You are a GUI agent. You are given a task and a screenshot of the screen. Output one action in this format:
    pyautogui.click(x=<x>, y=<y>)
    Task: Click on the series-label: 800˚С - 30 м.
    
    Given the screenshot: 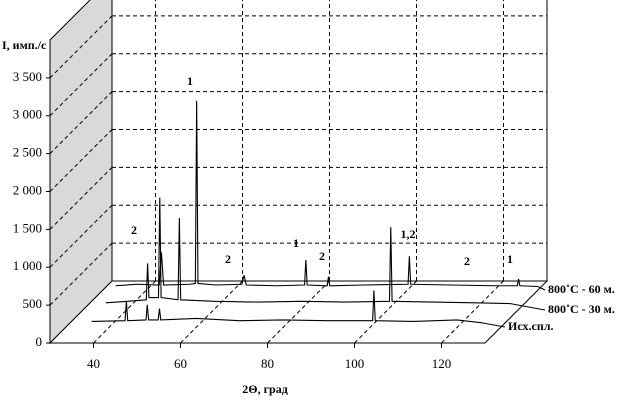 What is the action you would take?
    pyautogui.click(x=581, y=309)
    